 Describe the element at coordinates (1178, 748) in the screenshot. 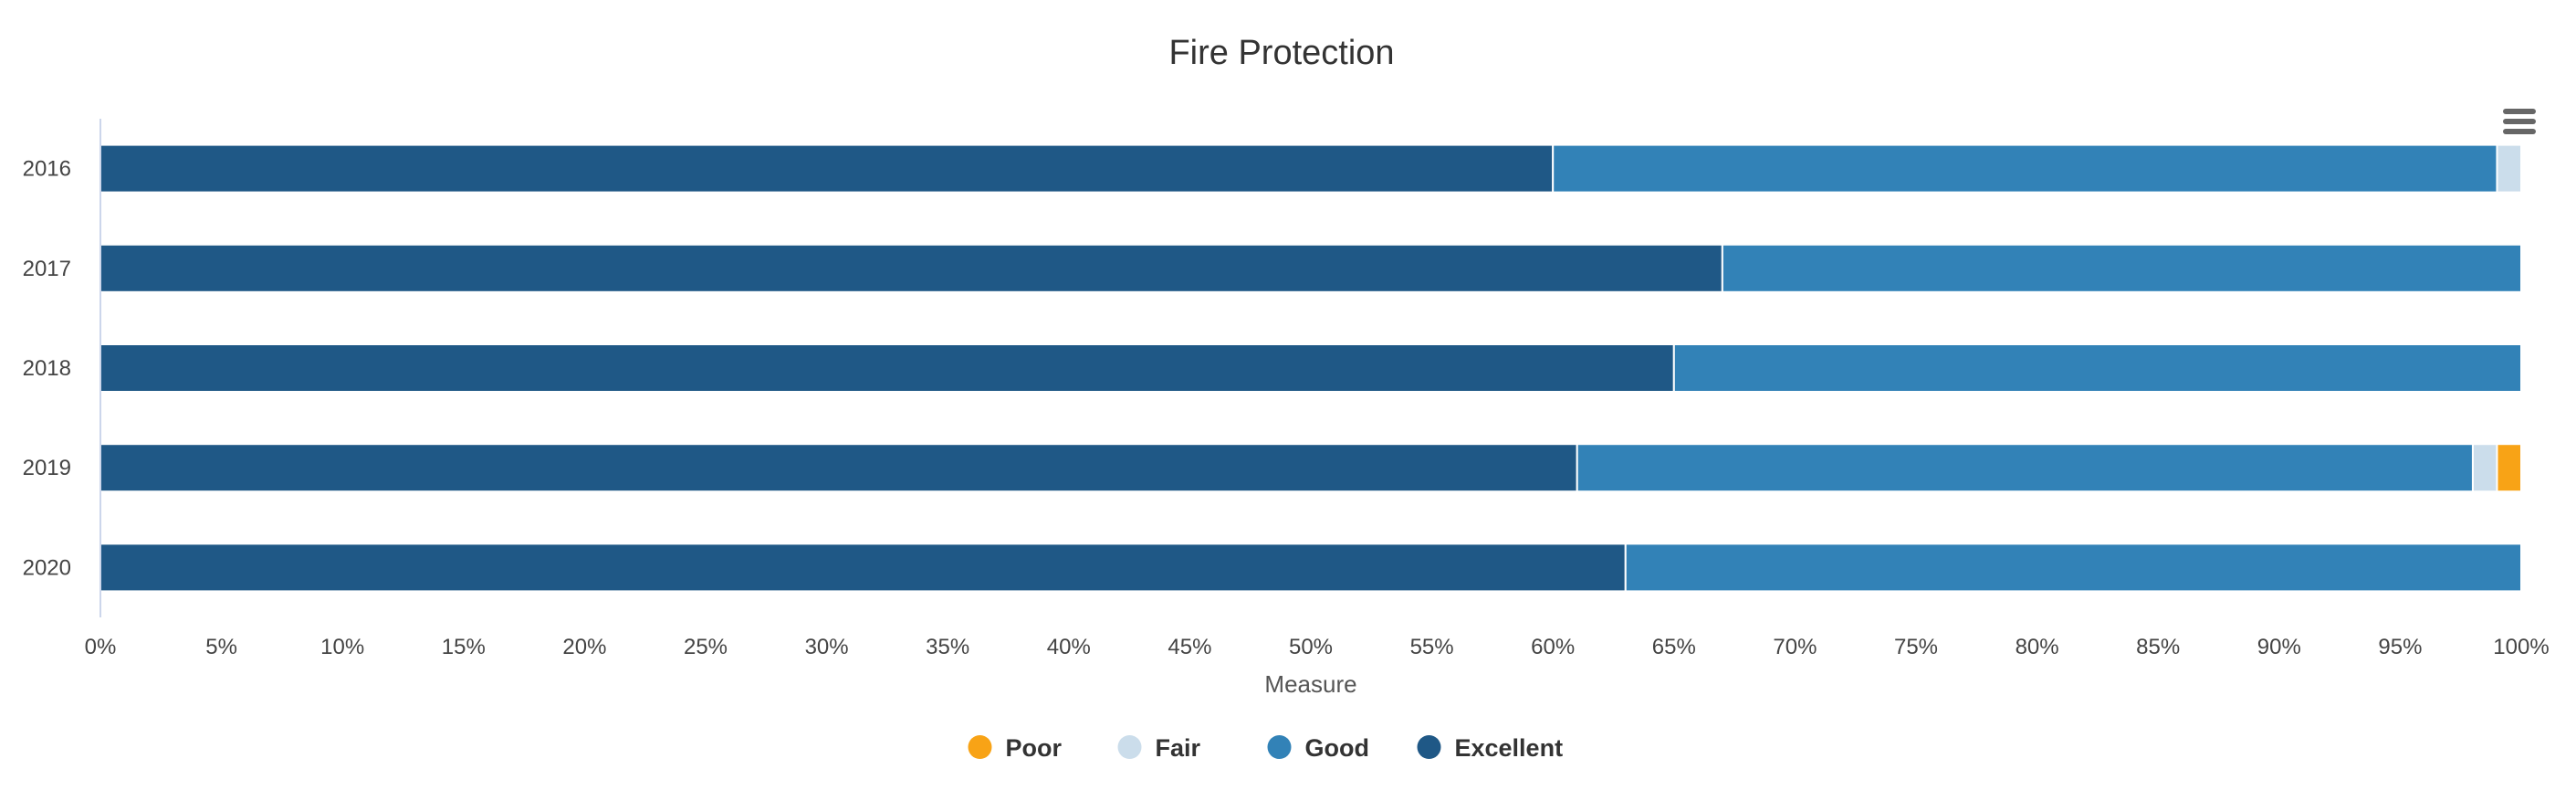

I see `legend-label-fair: Fair` at that location.